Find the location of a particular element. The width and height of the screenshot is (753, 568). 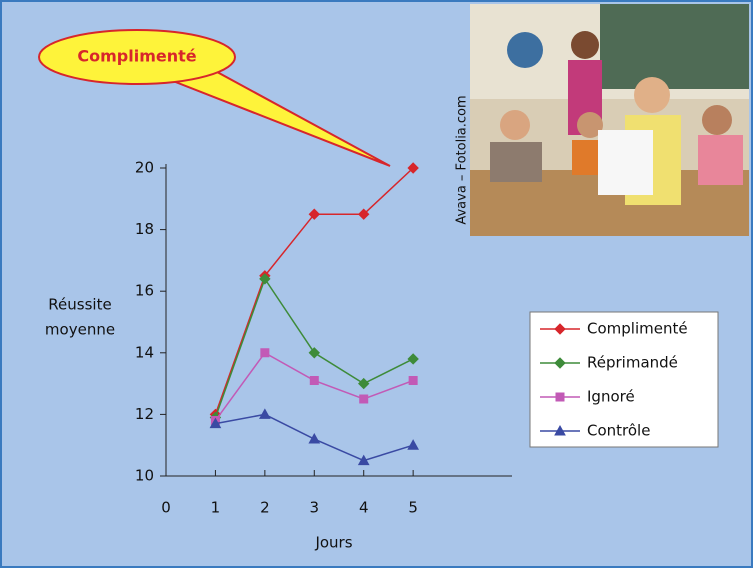

x-tick-label: 1 is located at coordinates (216, 508).